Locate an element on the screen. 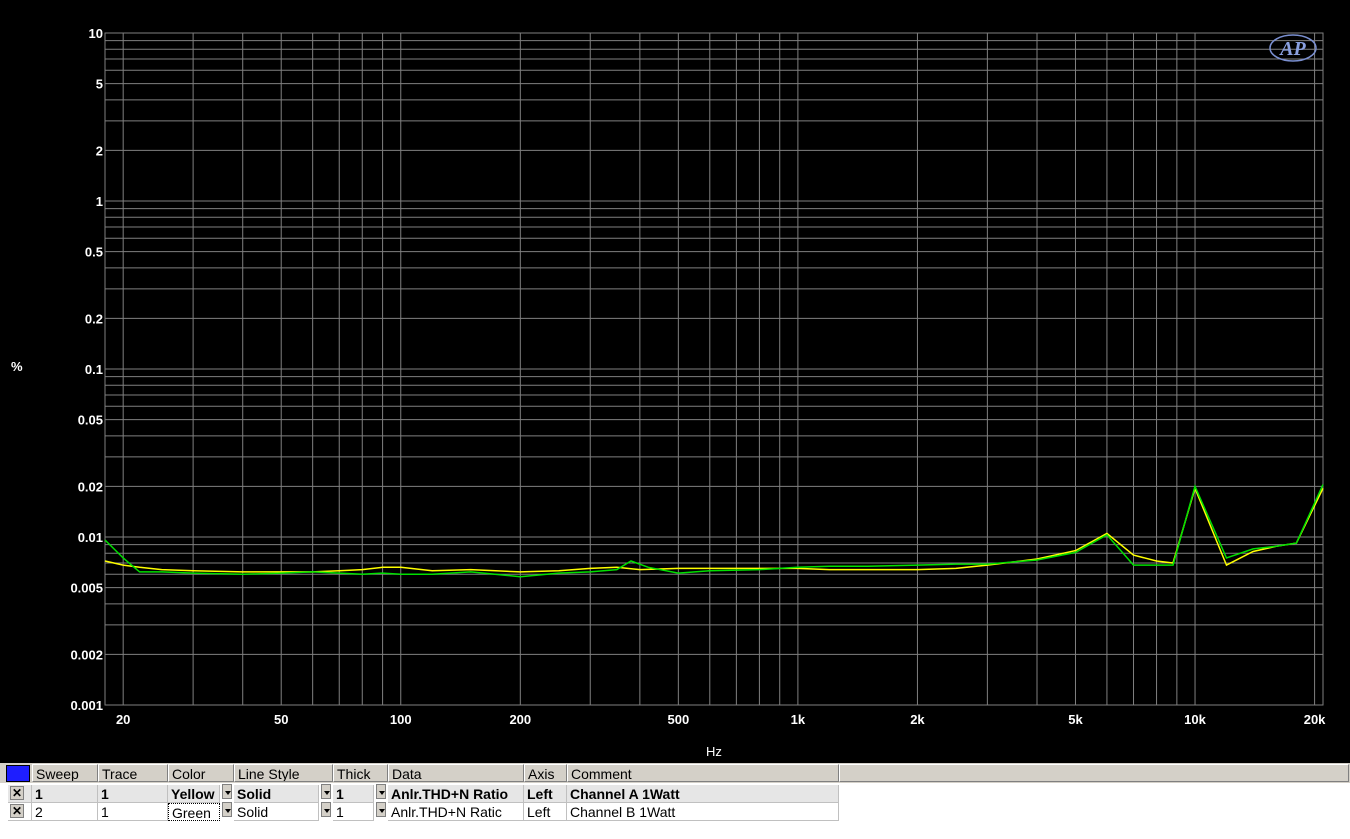  x-tick-label: 200 is located at coordinates (520, 719).